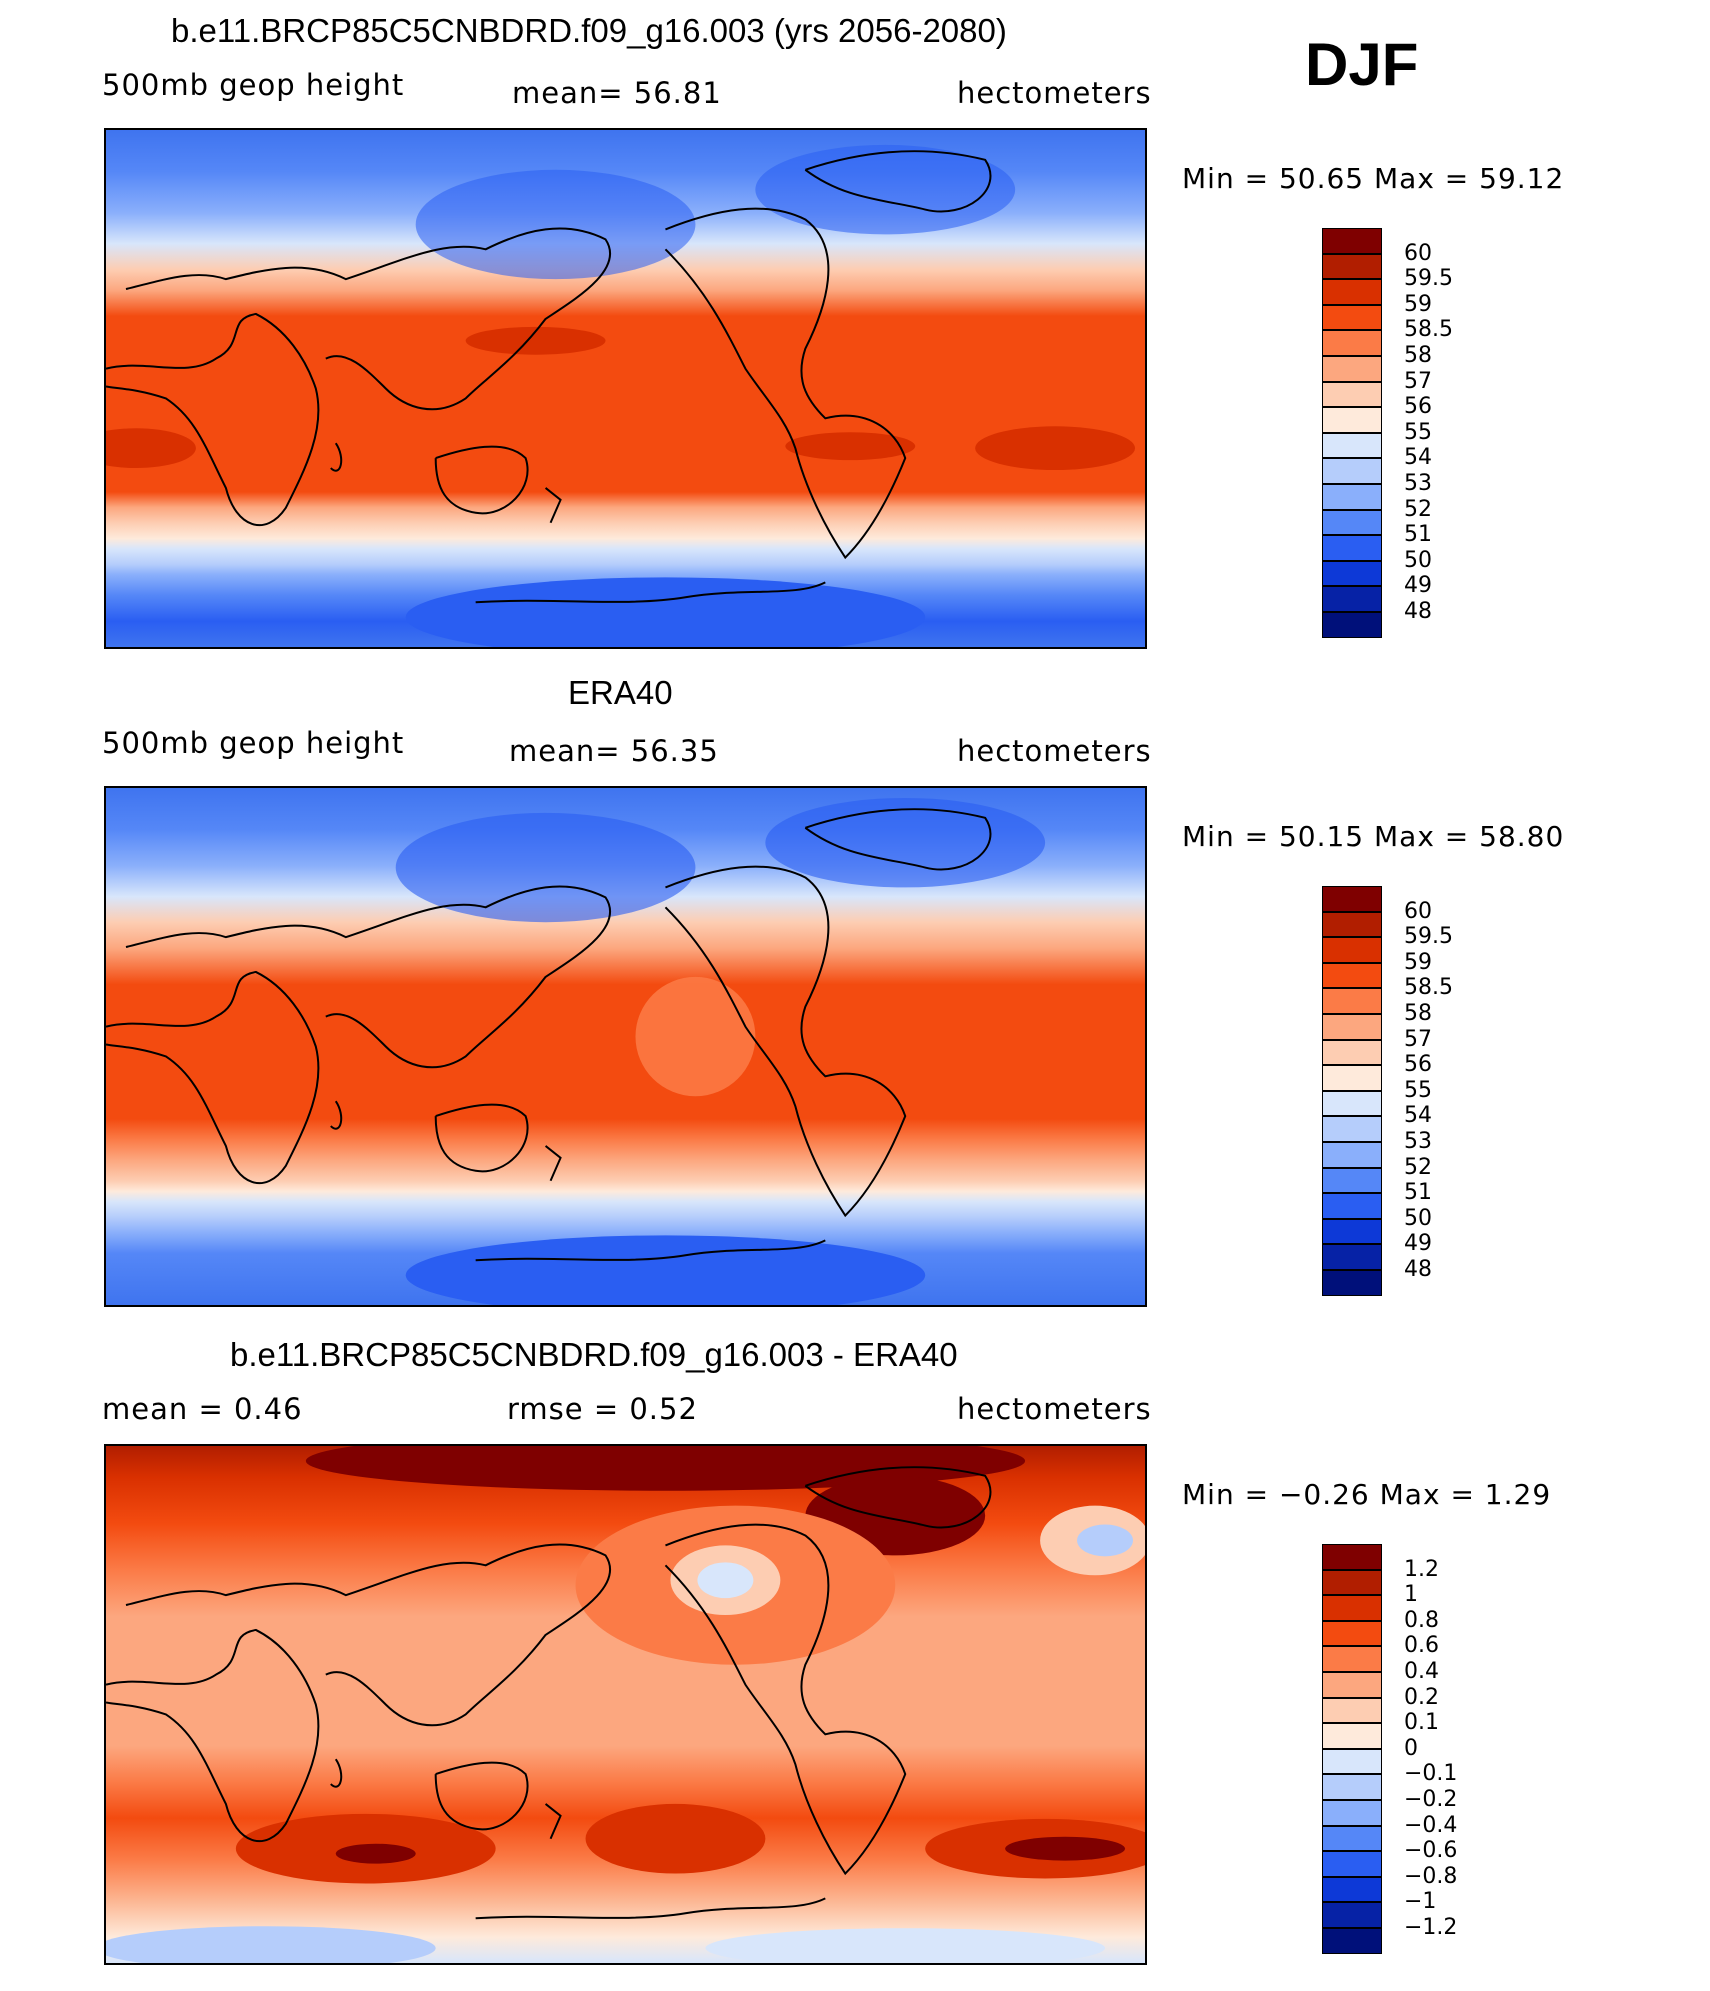 The height and width of the screenshot is (1991, 1710). What do you see at coordinates (695, 1036) in the screenshot?
I see `panel-2-weak-pacific` at bounding box center [695, 1036].